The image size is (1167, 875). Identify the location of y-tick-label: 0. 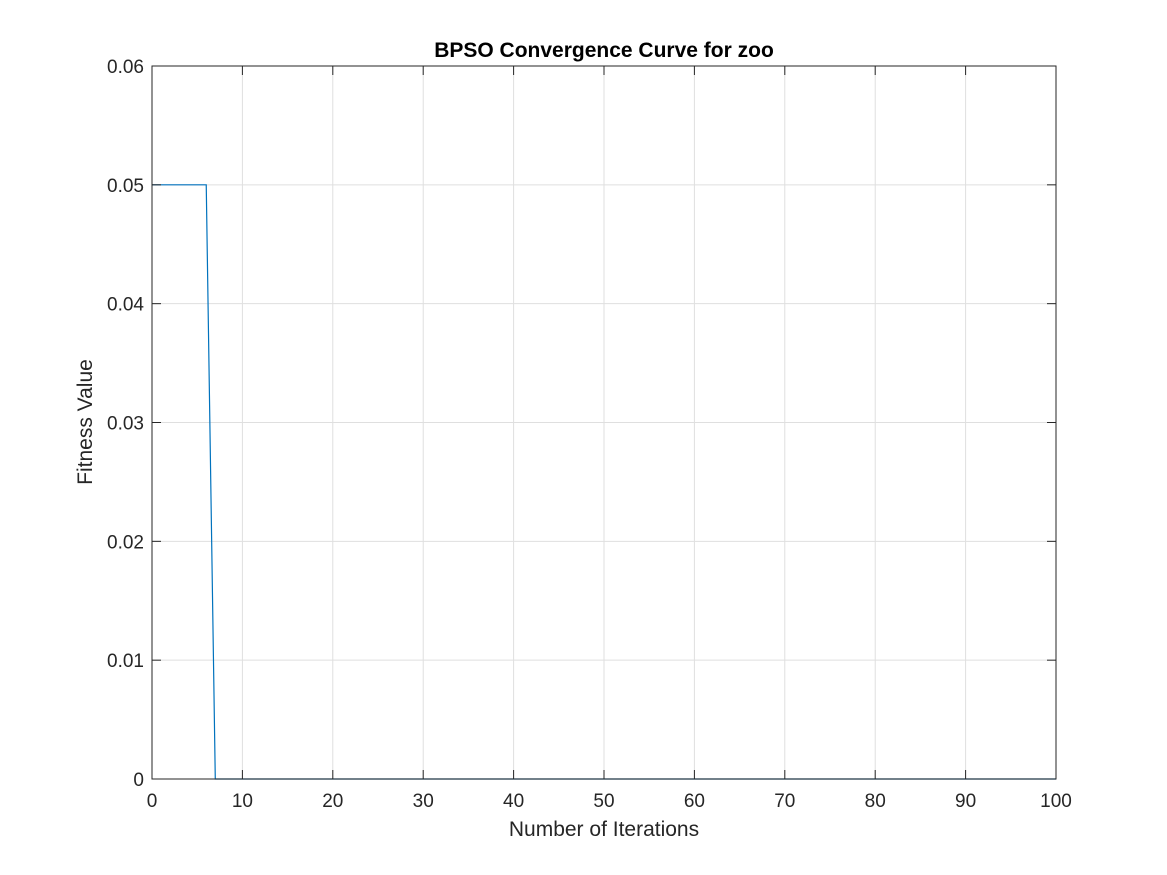
(138, 780).